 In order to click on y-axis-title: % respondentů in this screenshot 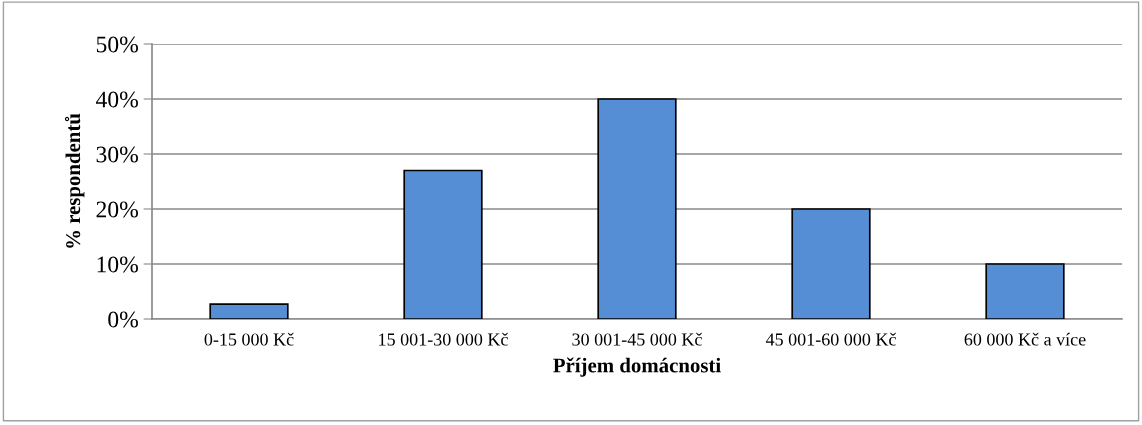, I will do `click(74, 180)`.